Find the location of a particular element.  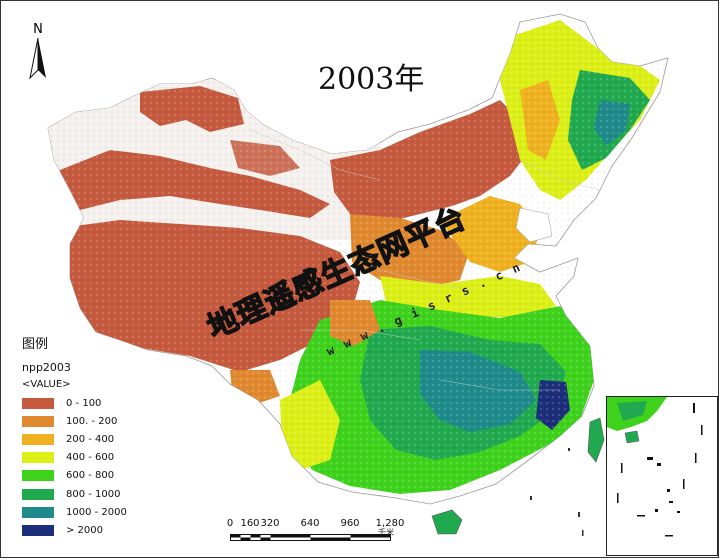

scale-tick-label: 0 is located at coordinates (230, 523).